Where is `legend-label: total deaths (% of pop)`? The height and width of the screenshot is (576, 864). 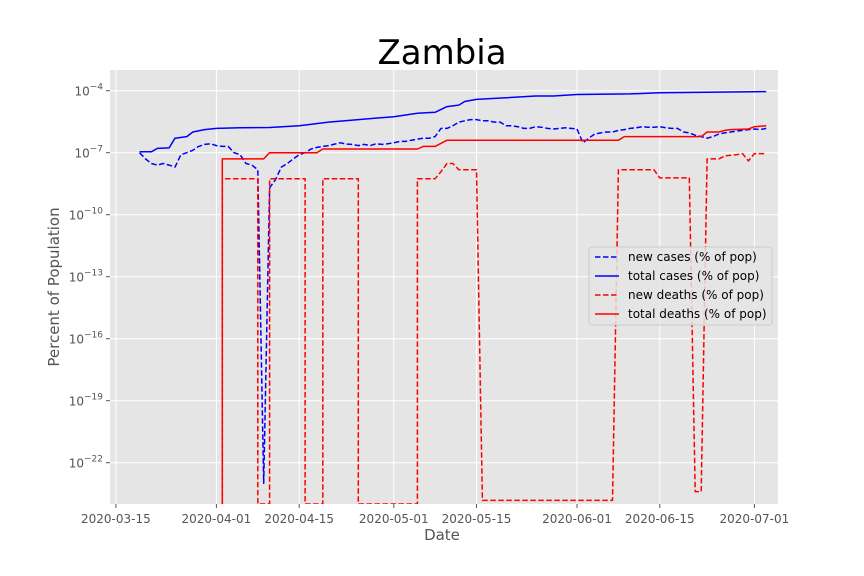
legend-label: total deaths (% of pop) is located at coordinates (697, 314).